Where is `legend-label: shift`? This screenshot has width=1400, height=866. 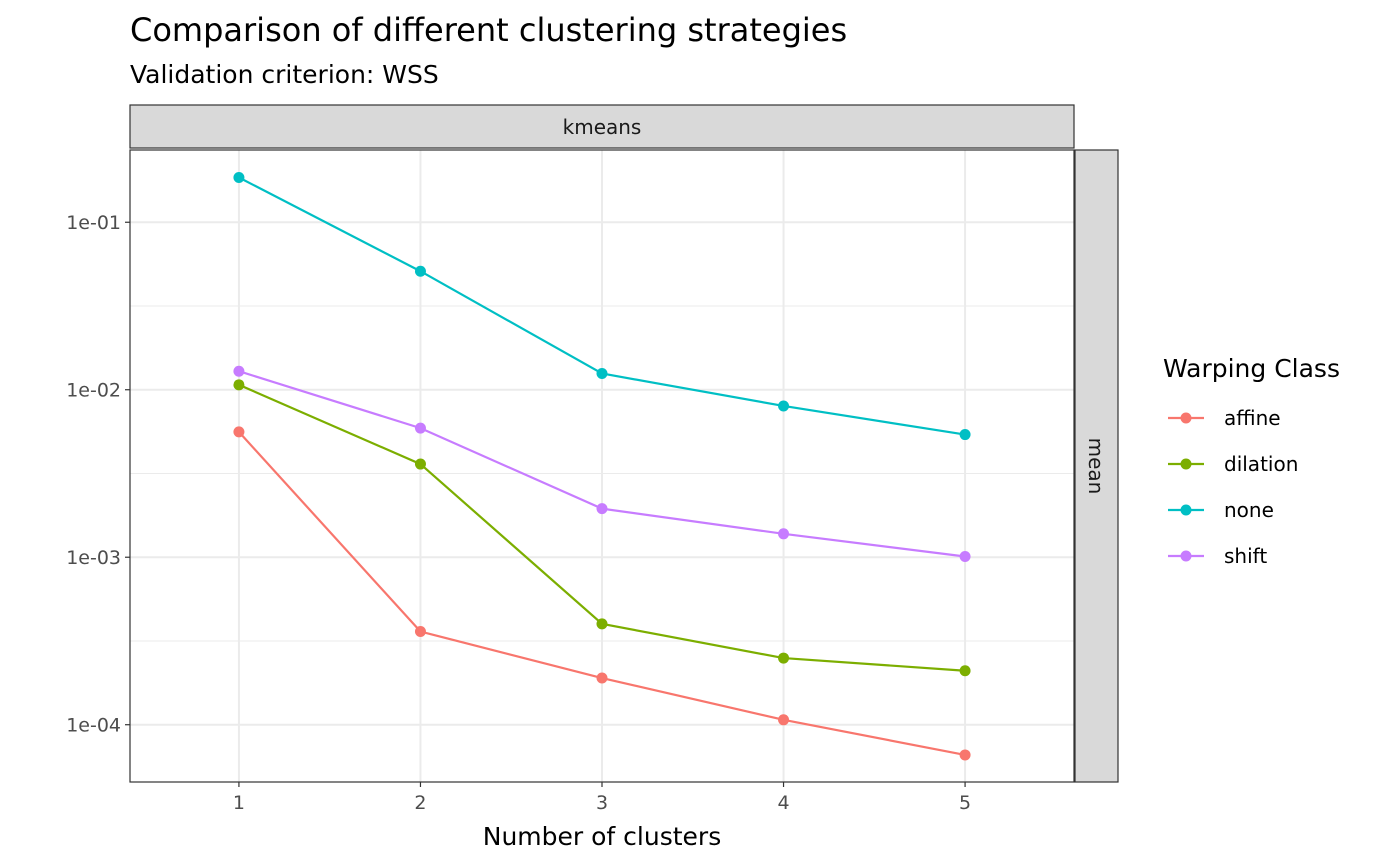 legend-label: shift is located at coordinates (1245, 556).